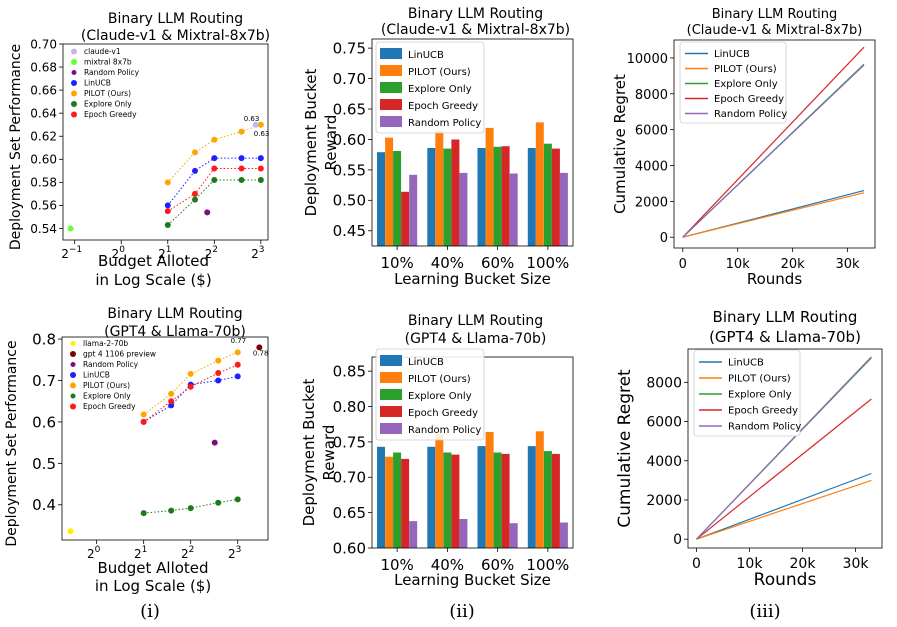 The height and width of the screenshot is (627, 897). Describe the element at coordinates (447, 565) in the screenshot. I see `x-tick-label: 40%` at that location.